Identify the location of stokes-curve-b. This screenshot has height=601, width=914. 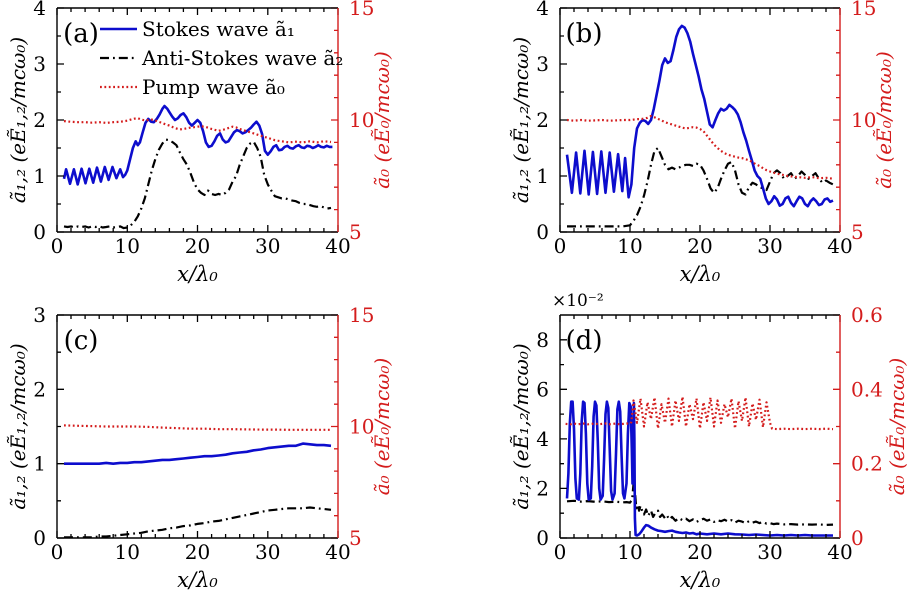
(699, 116).